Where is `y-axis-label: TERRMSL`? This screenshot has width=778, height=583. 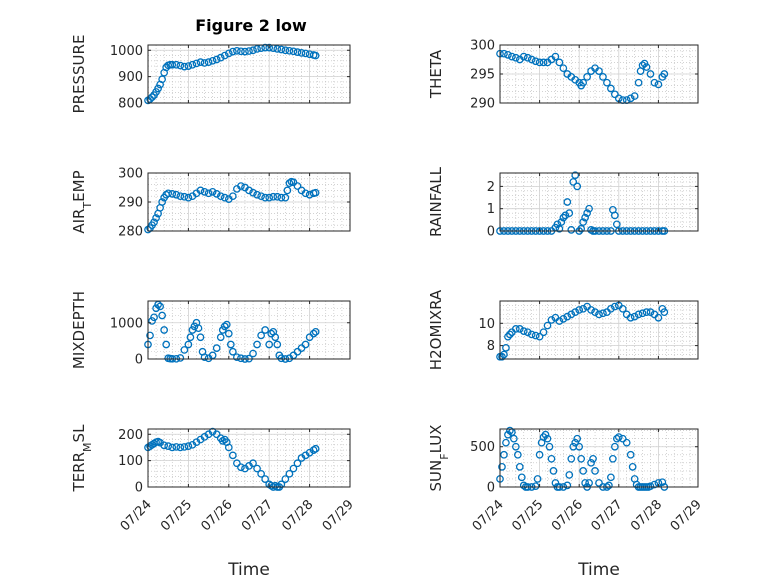
y-axis-label: TERRMSL is located at coordinates (82, 458).